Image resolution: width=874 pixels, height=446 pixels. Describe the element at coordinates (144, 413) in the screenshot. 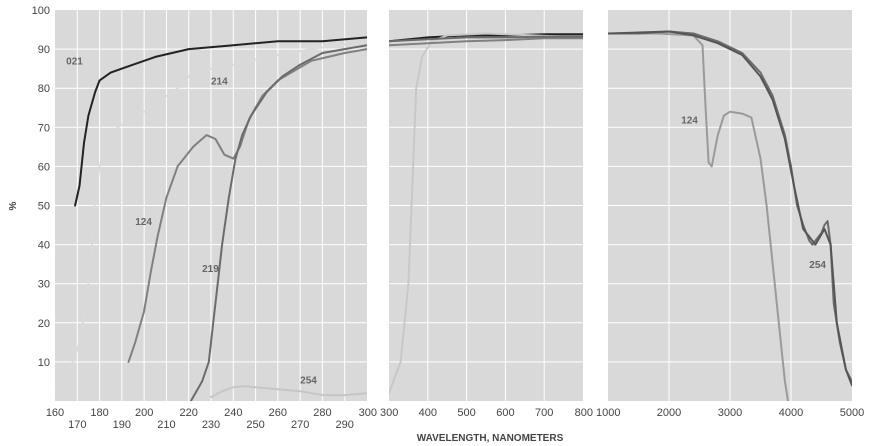

I see `x-tick-label: 200` at that location.